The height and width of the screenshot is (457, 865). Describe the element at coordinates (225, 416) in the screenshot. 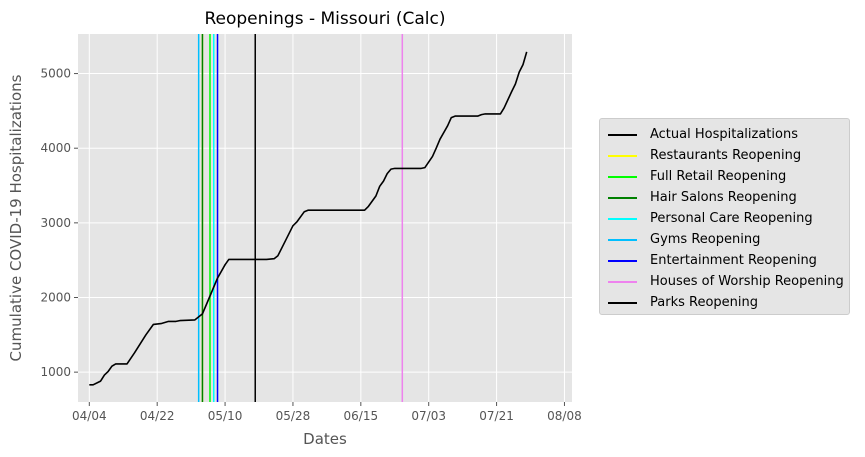

I see `x-tick-label: 05/10` at that location.